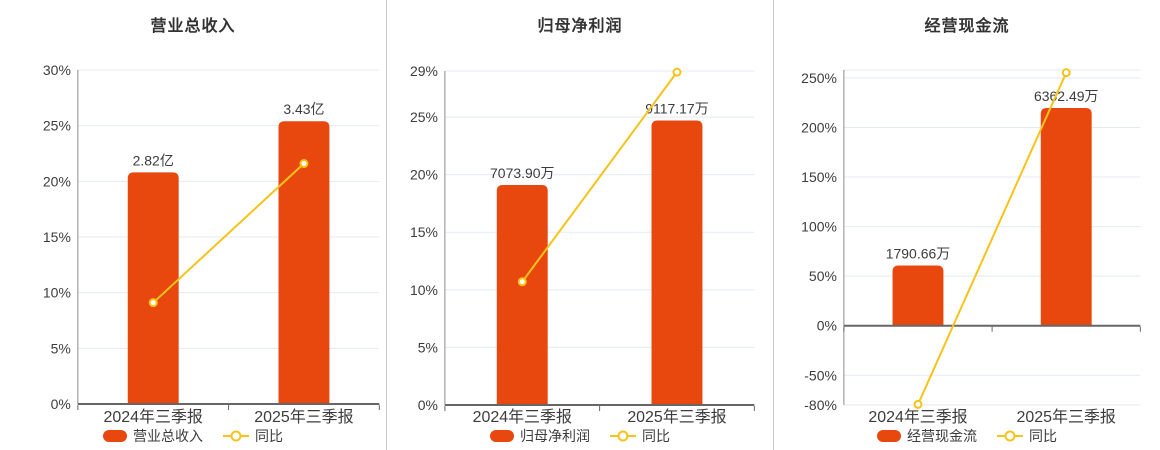 The height and width of the screenshot is (450, 1160). What do you see at coordinates (303, 109) in the screenshot?
I see `bar-value-label: 3.43亿` at bounding box center [303, 109].